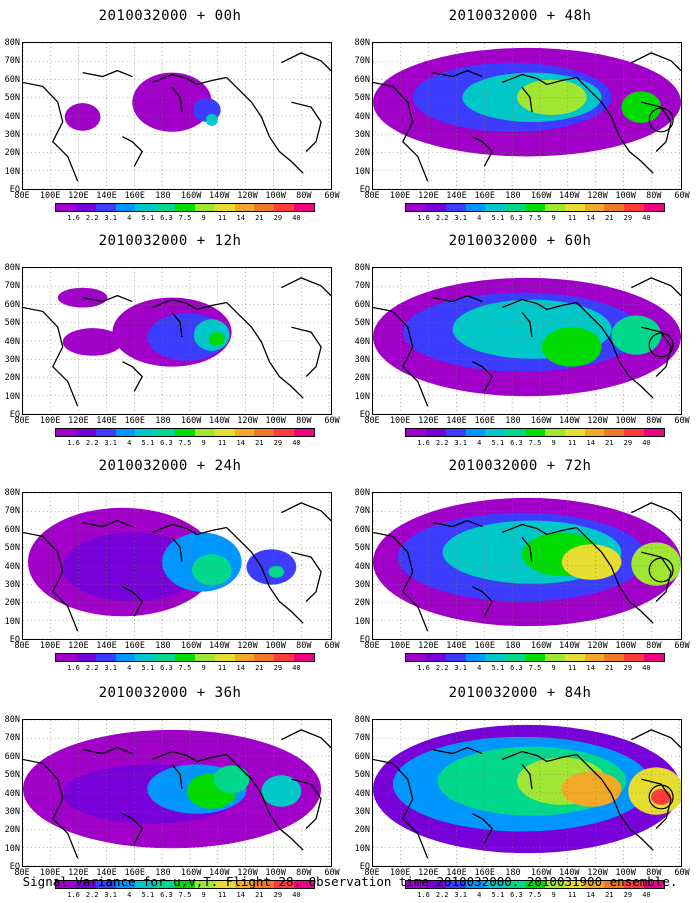 The height and width of the screenshot is (903, 700). Describe the element at coordinates (362, 79) in the screenshot. I see `latitude-label: 60N` at that location.